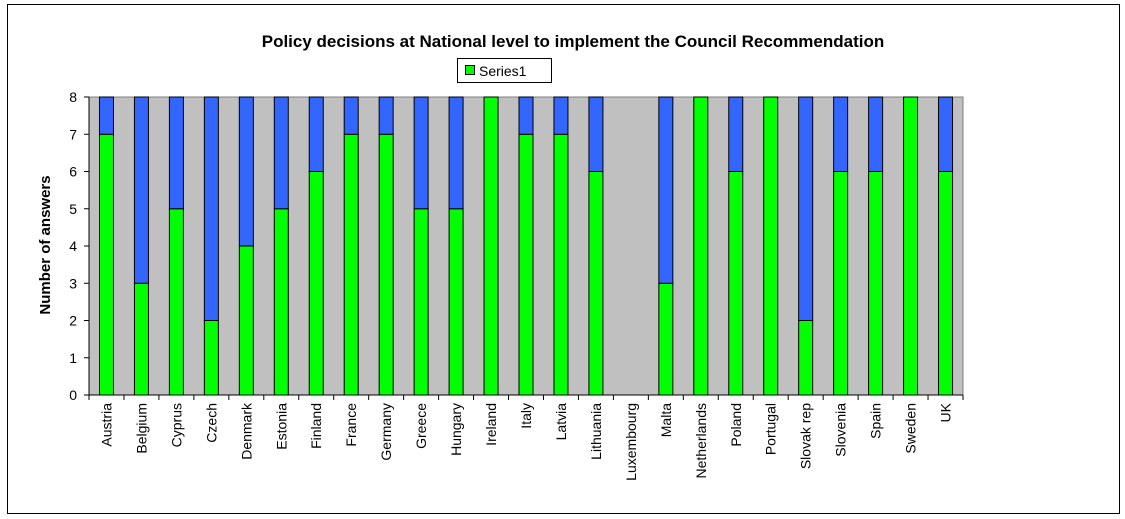 This screenshot has height=519, width=1125. I want to click on y-tick-label: 3, so click(73, 283).